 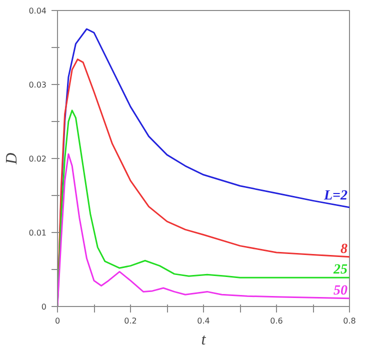 What do you see at coordinates (37, 11) in the screenshot?
I see `y-tick-label: 0.04` at bounding box center [37, 11].